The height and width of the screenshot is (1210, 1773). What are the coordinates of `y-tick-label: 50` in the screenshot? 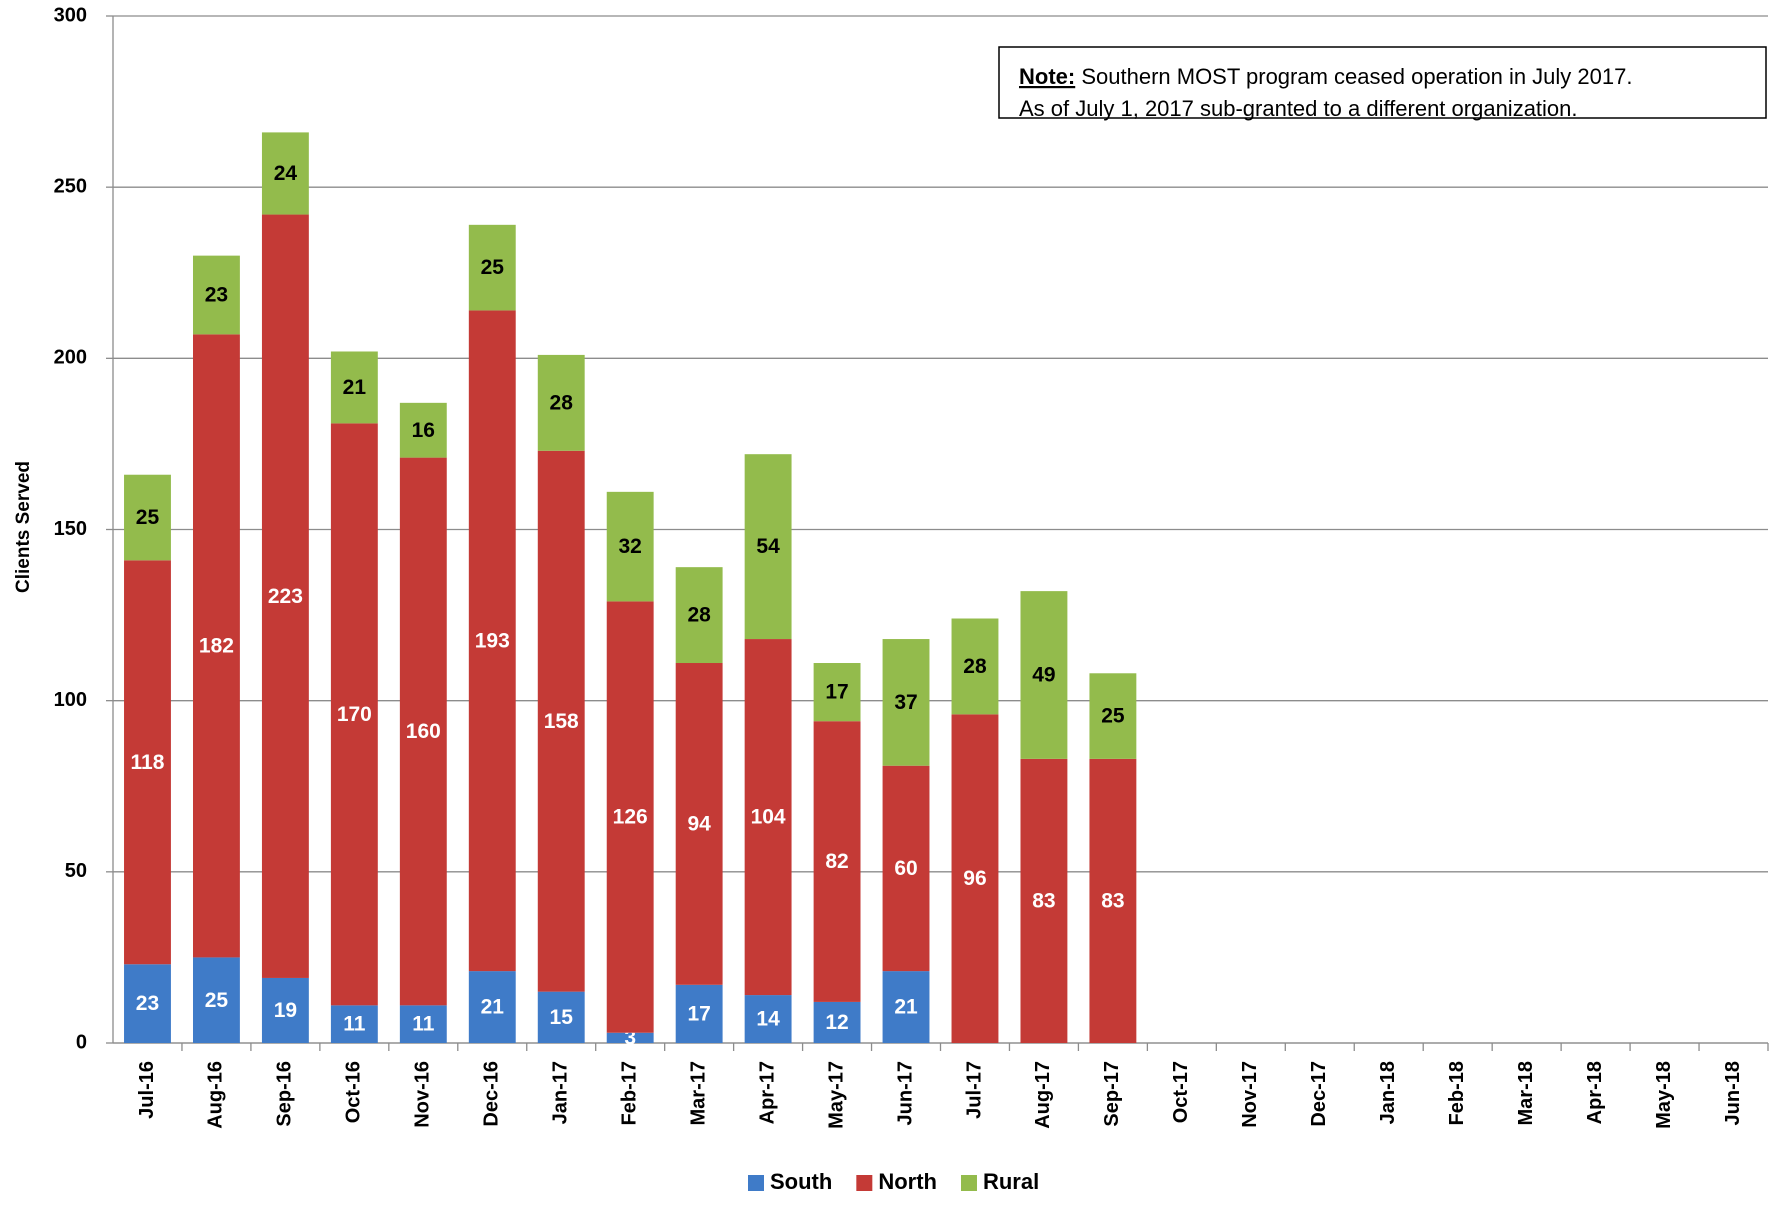 It's located at (76, 871).